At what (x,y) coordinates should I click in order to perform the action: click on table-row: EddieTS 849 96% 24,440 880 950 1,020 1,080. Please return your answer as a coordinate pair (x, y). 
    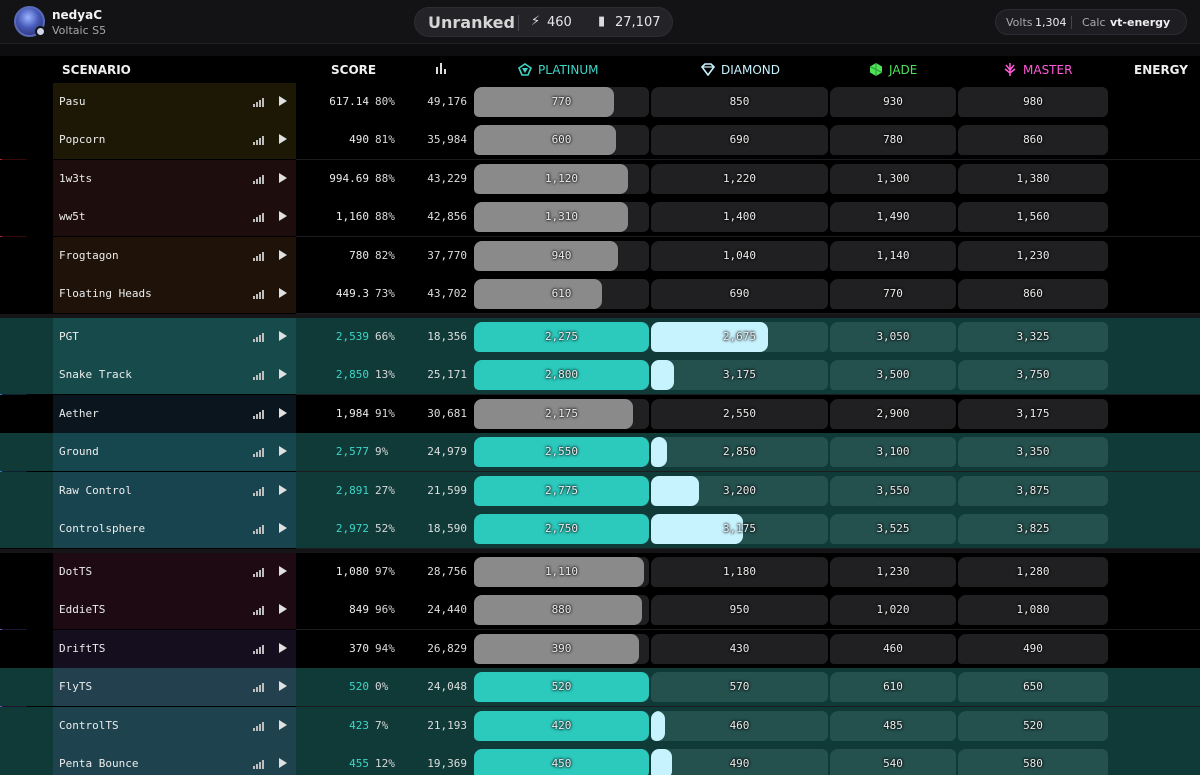
    Looking at the image, I should click on (600, 610).